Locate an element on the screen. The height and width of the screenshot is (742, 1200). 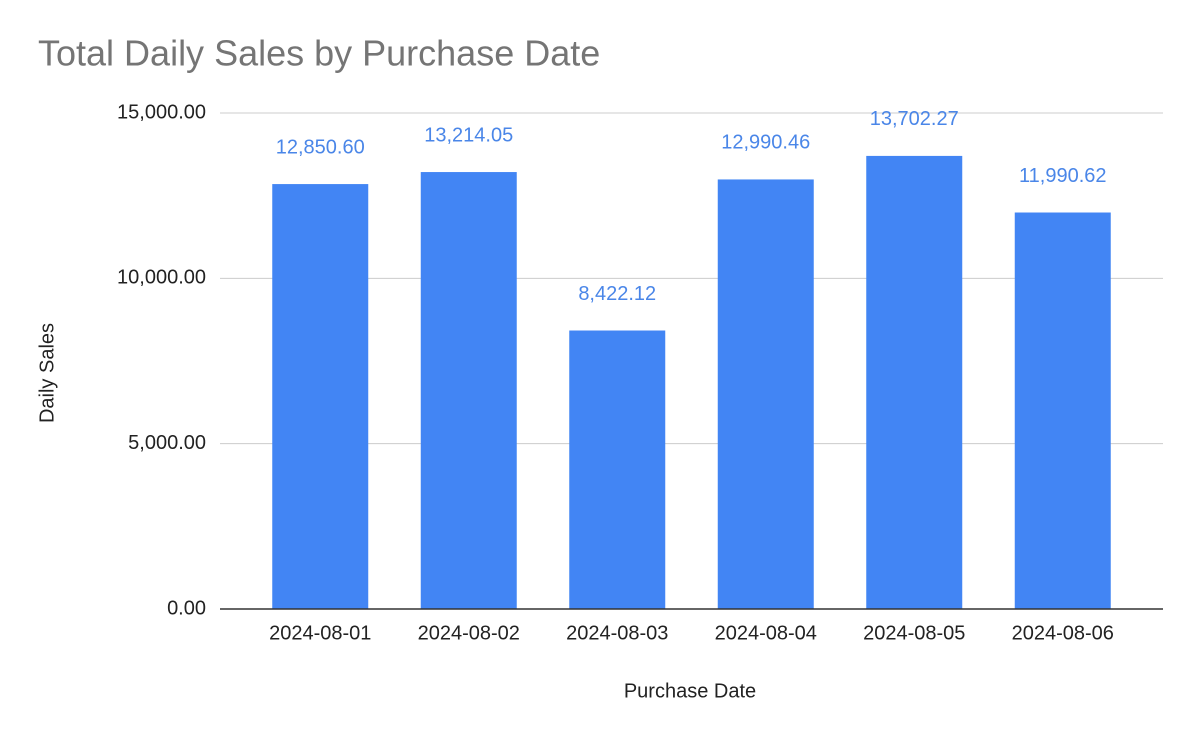
value-label: 8,422.12 is located at coordinates (617, 294).